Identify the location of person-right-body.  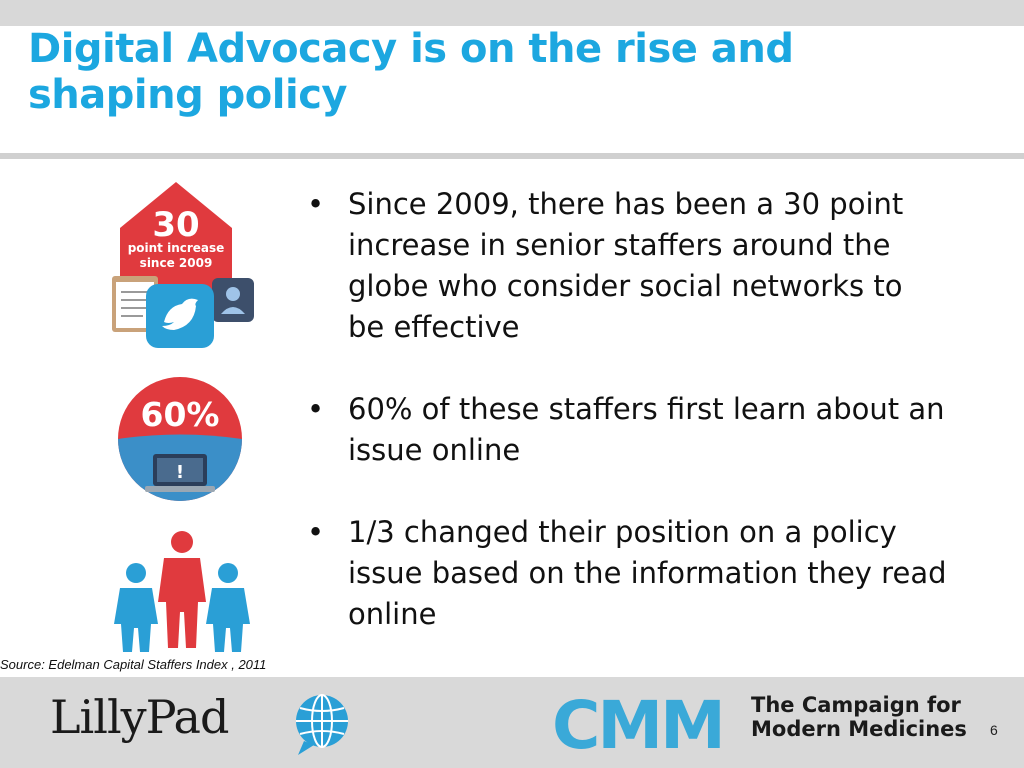
(228, 620).